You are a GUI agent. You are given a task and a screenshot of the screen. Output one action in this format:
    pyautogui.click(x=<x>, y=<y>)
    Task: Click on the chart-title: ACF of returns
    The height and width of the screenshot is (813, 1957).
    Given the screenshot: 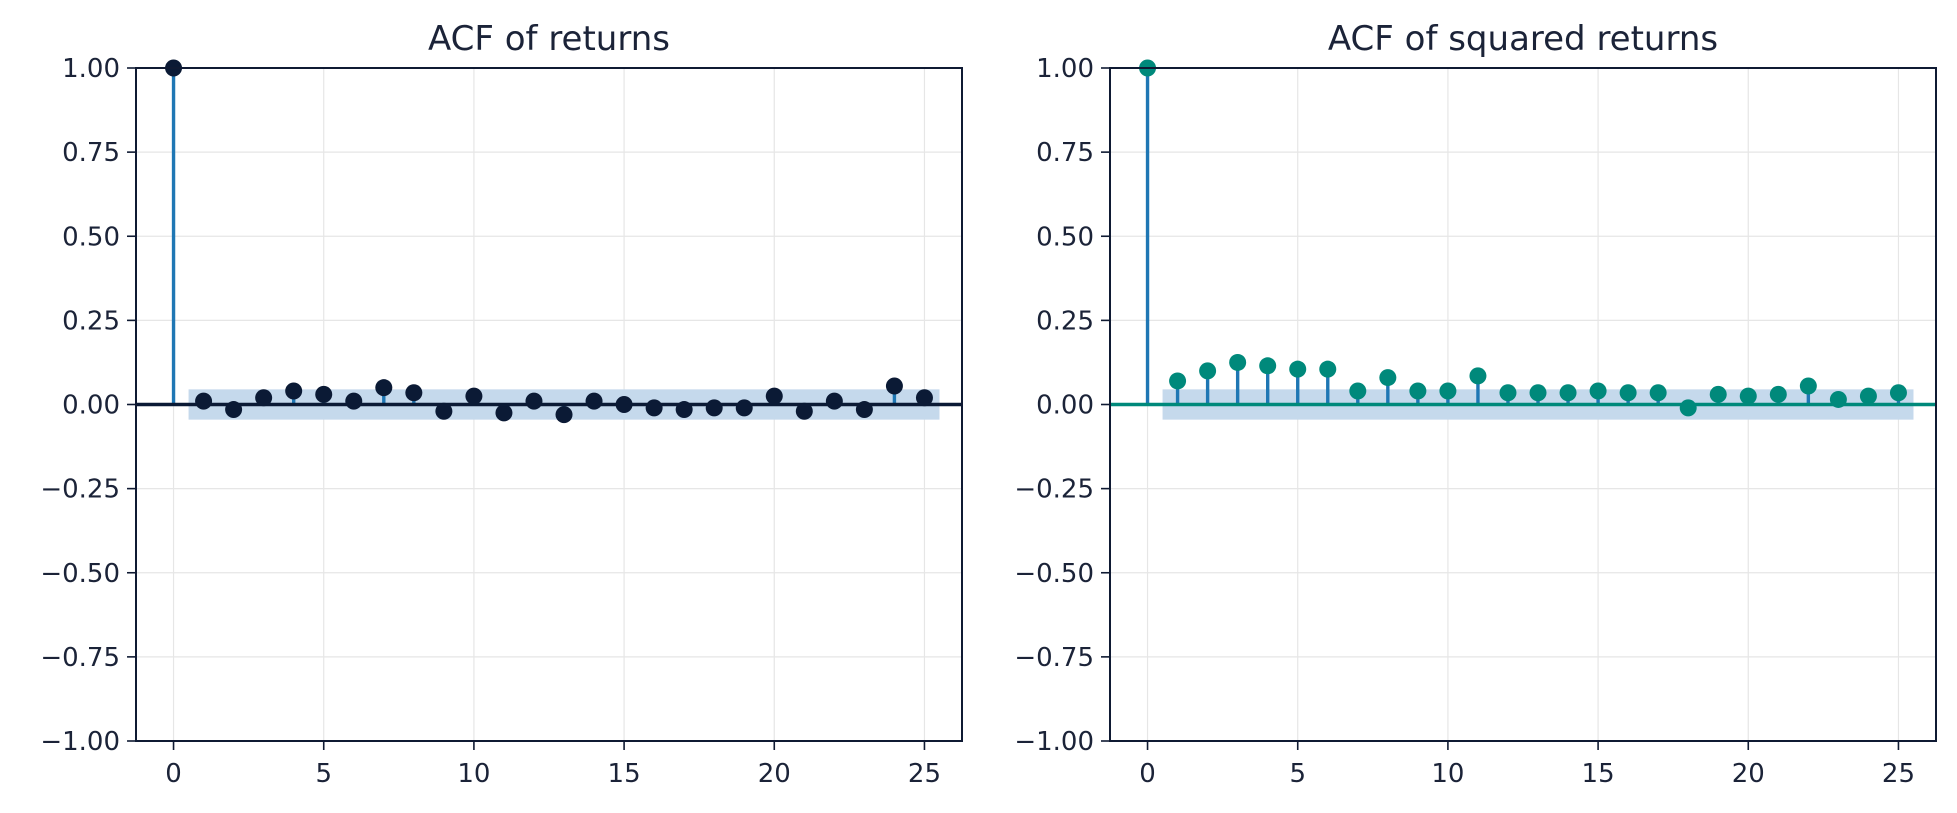 What is the action you would take?
    pyautogui.click(x=549, y=39)
    